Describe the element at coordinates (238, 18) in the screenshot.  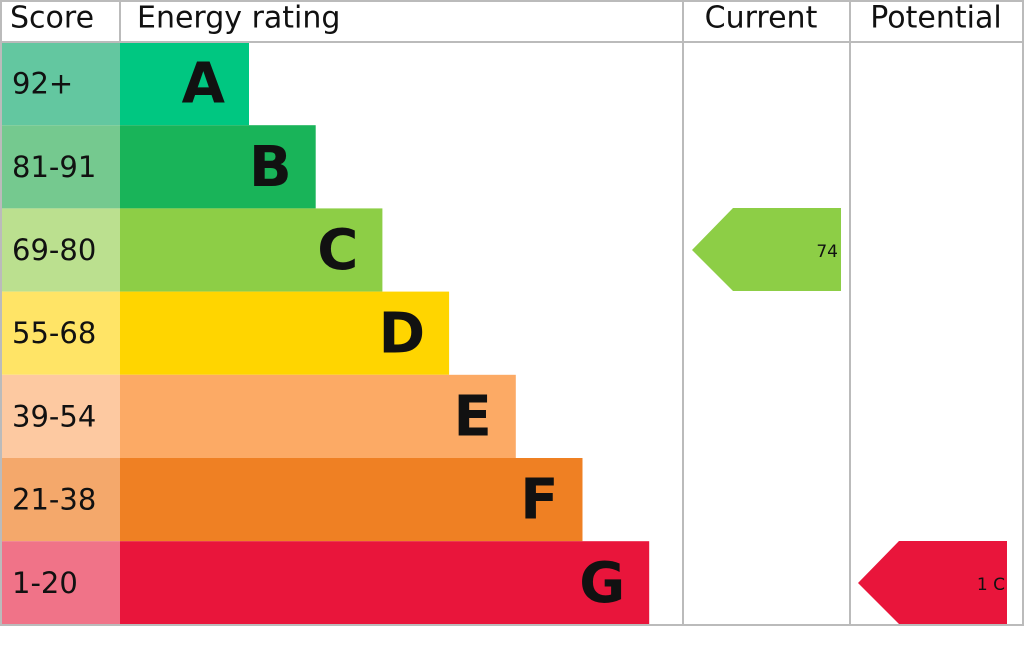
I see `header-rating: Energy rating` at that location.